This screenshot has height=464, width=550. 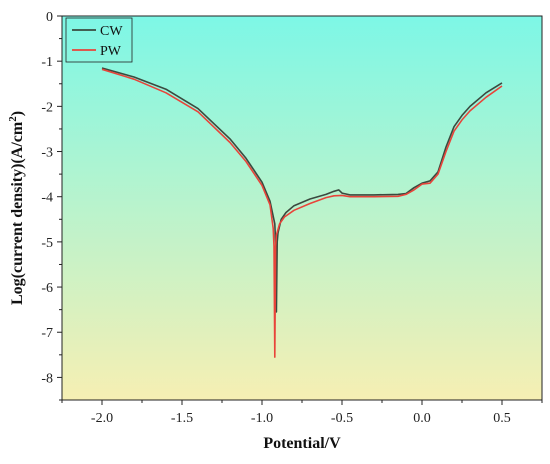 I want to click on y-tick-label: 0, so click(x=49, y=17).